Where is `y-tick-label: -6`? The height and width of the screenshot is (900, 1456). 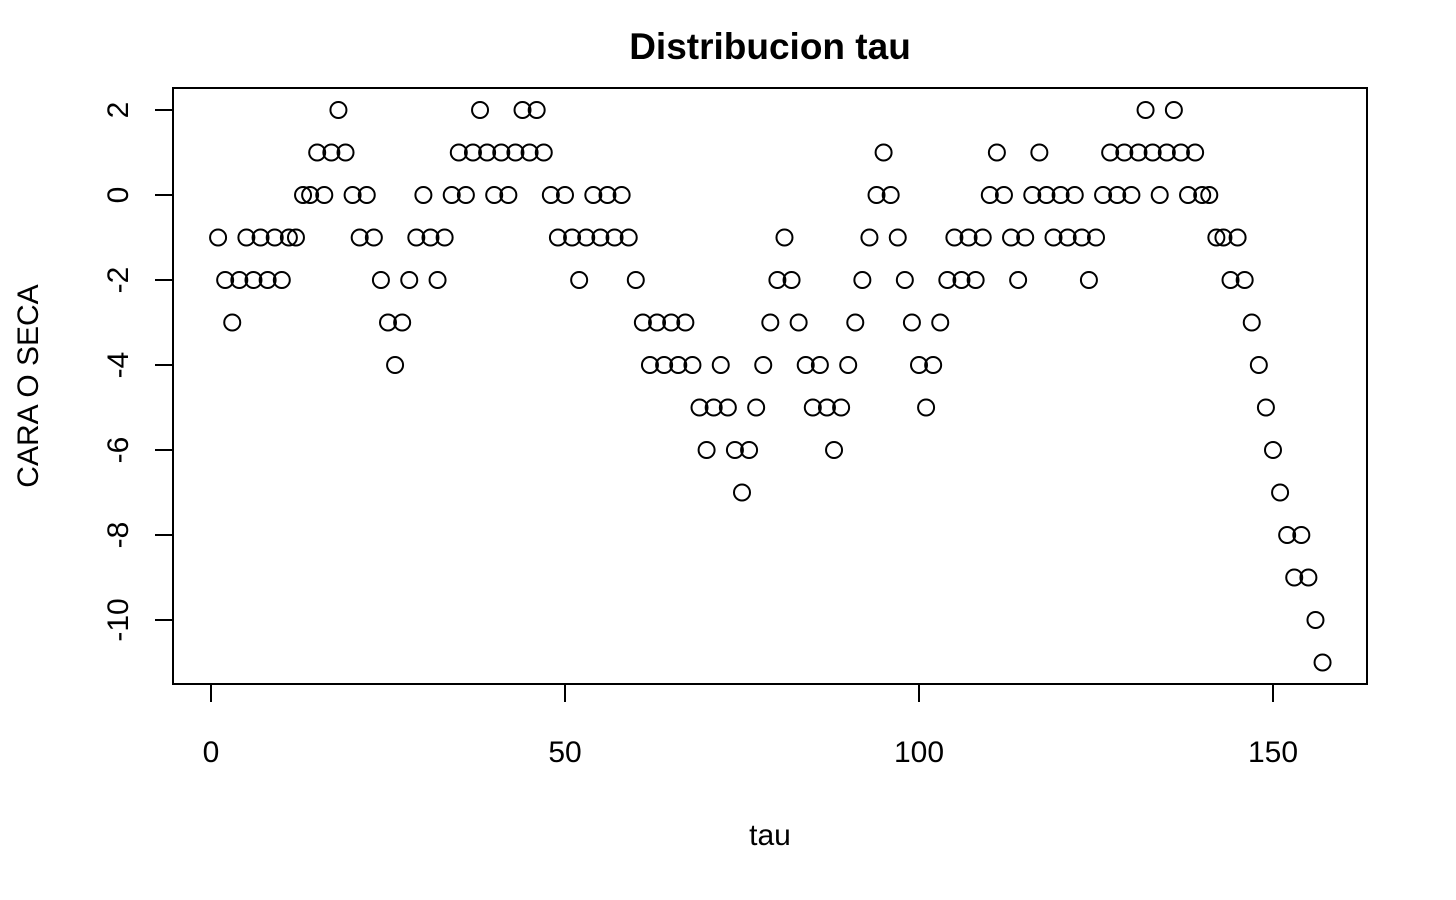 y-tick-label: -6 is located at coordinates (118, 450).